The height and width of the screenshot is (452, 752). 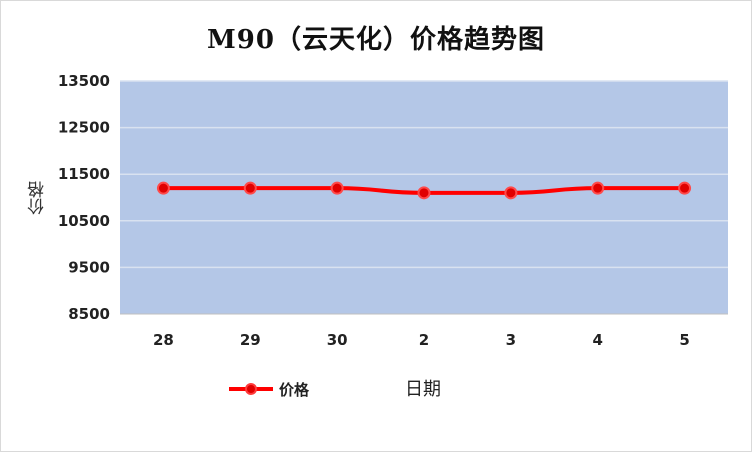 I want to click on chart-title: M90（云天化）价格趋势图, so click(x=376, y=40).